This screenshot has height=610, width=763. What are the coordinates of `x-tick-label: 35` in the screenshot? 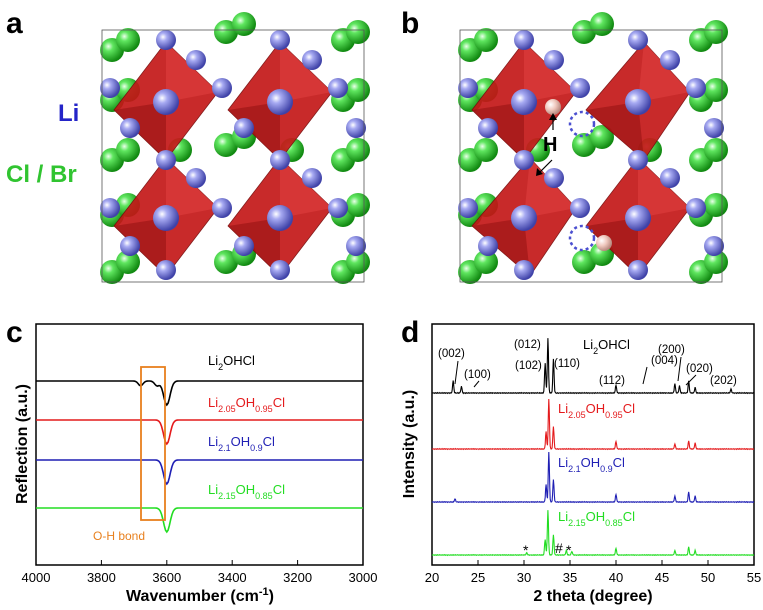 It's located at (570, 577).